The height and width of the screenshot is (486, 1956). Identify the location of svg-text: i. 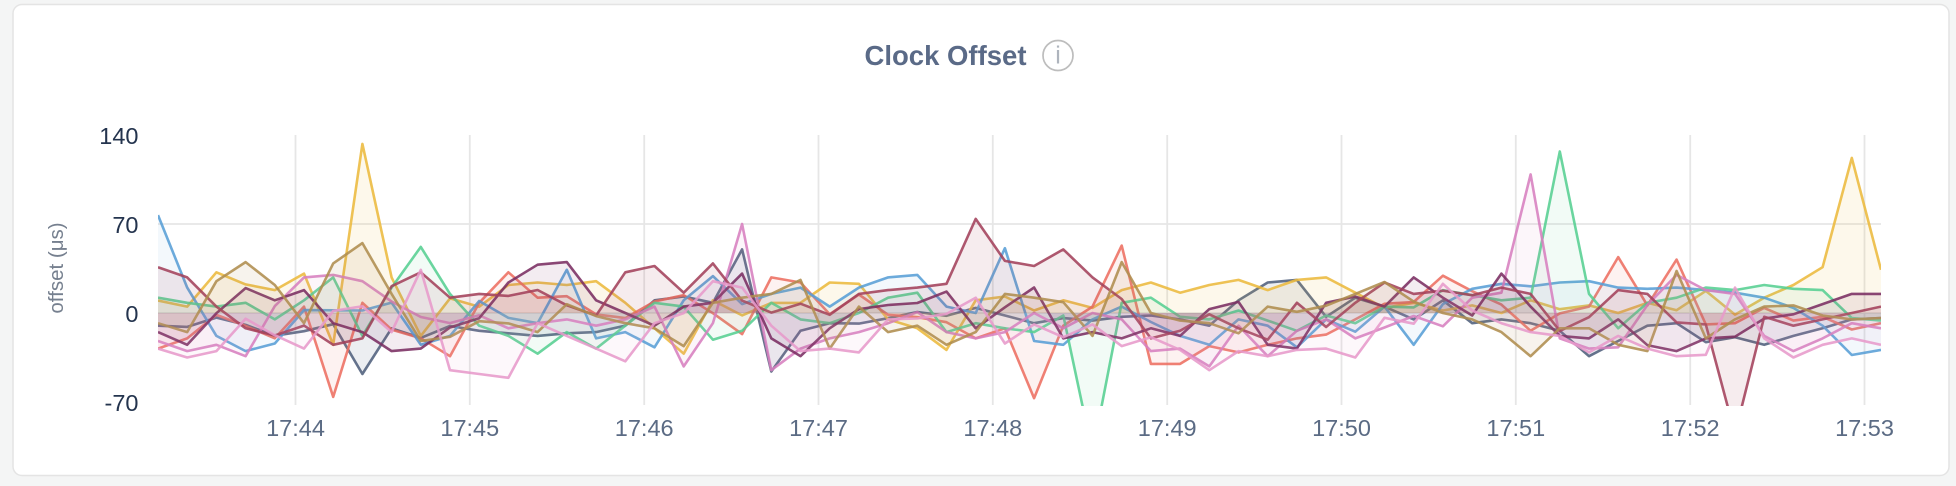
(1058, 56).